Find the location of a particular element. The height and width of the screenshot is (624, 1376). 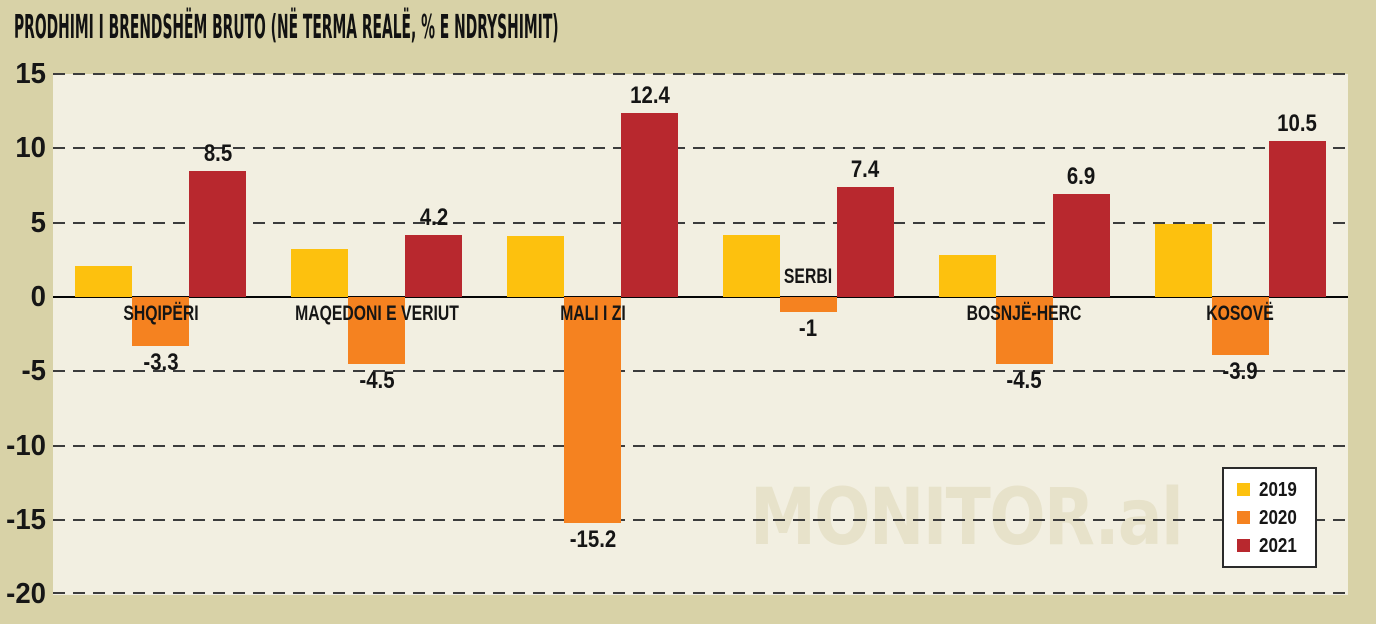

legend: 2019 2020 2021 is located at coordinates (1269, 517).